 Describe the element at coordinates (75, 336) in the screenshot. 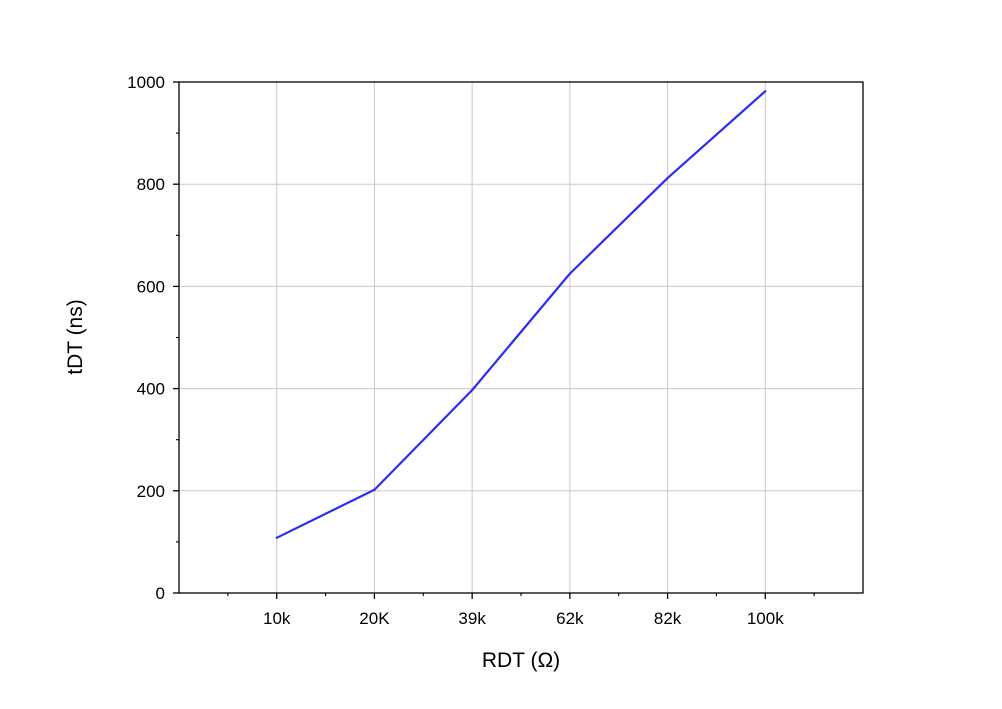

I see `y-axis-title: tDT (ns)` at that location.